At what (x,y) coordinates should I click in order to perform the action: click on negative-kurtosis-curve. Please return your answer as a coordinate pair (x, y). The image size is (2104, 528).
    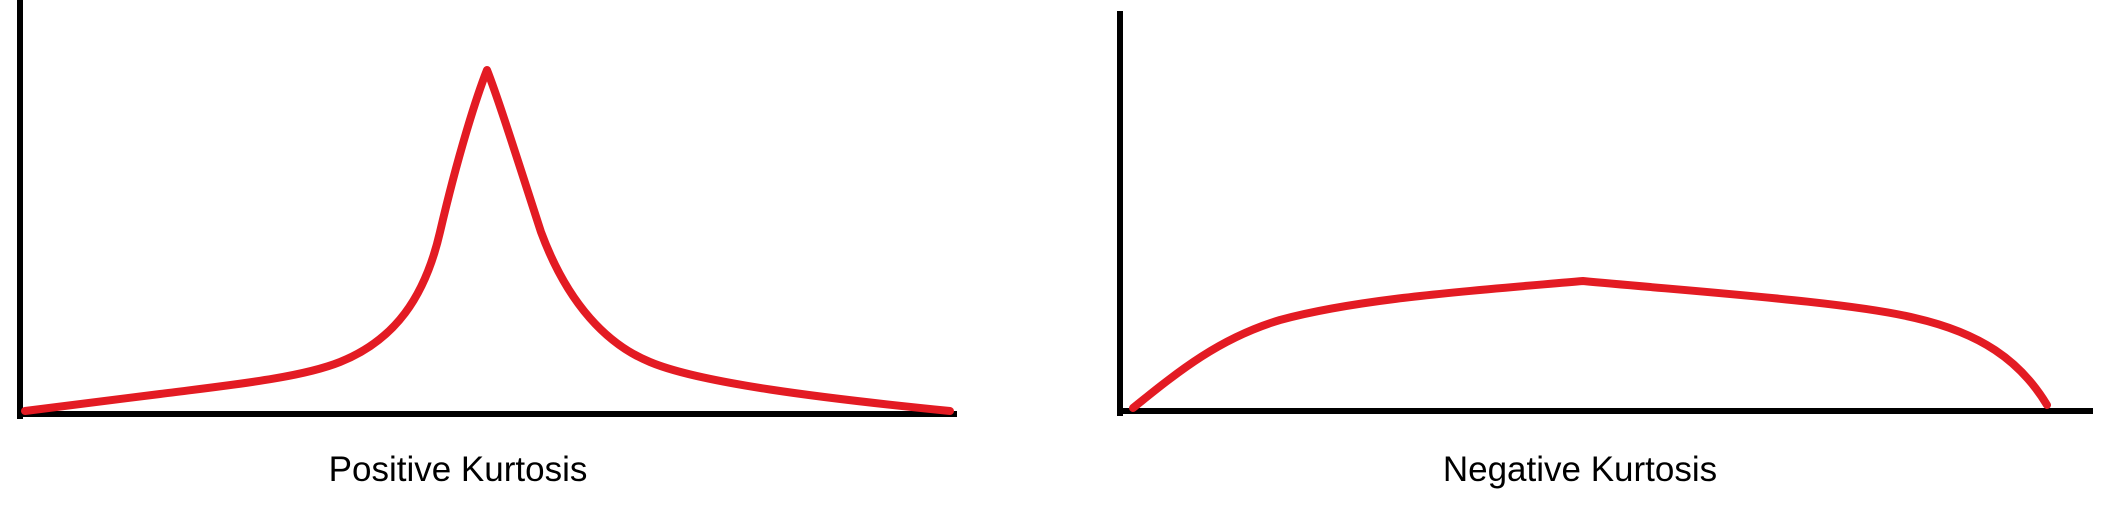
    Looking at the image, I should click on (1590, 344).